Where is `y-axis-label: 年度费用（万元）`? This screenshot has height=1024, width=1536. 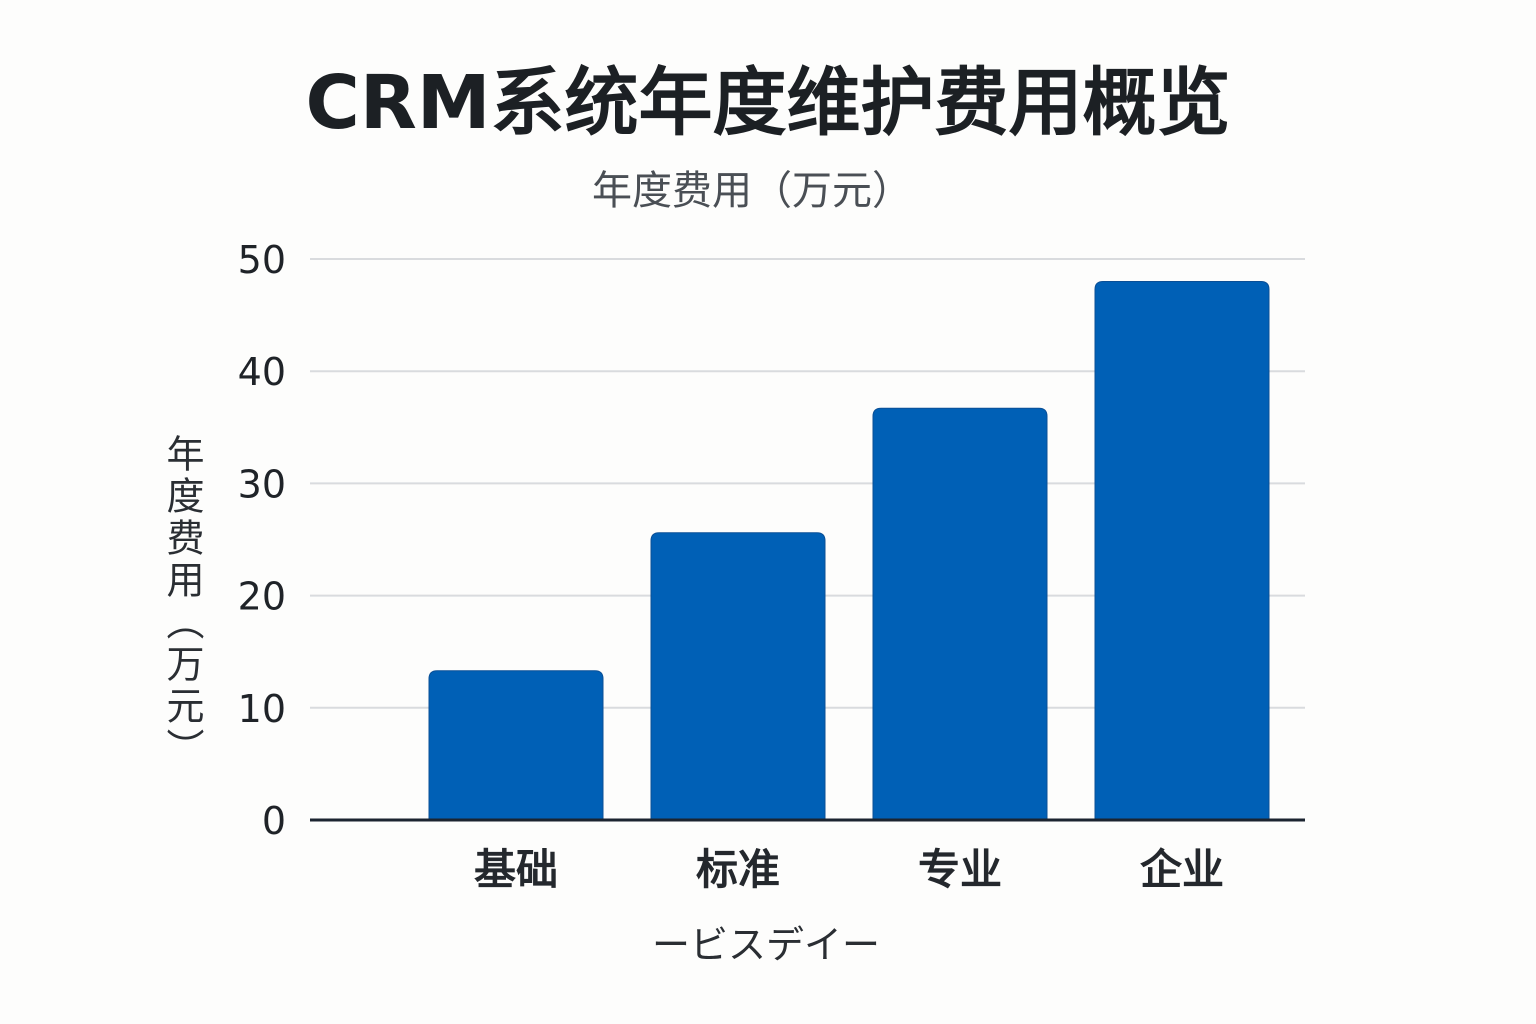 y-axis-label: 年度费用（万元） is located at coordinates (182, 602).